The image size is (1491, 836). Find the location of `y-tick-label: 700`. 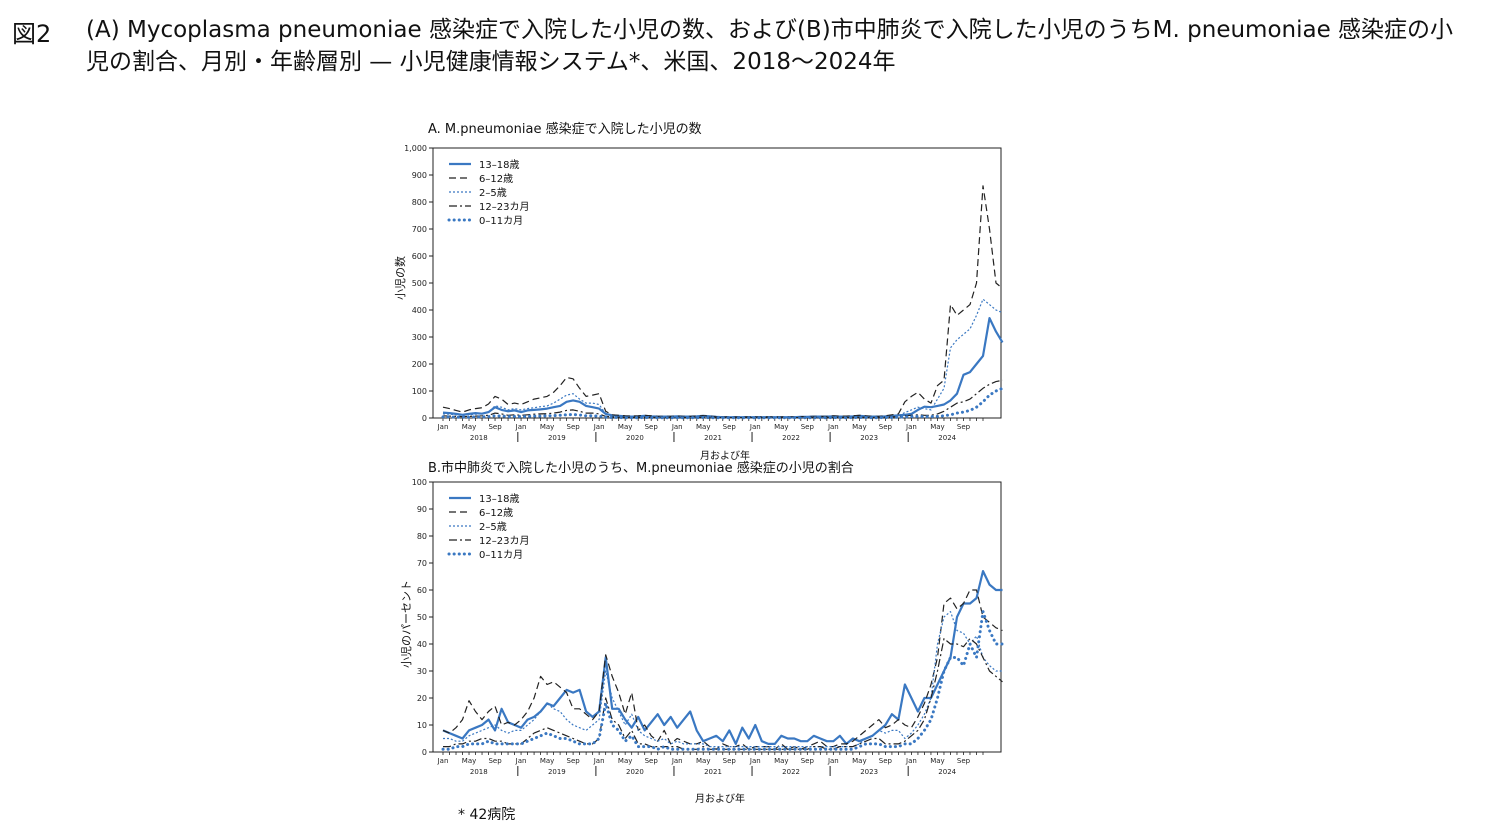

y-tick-label: 700 is located at coordinates (419, 229).